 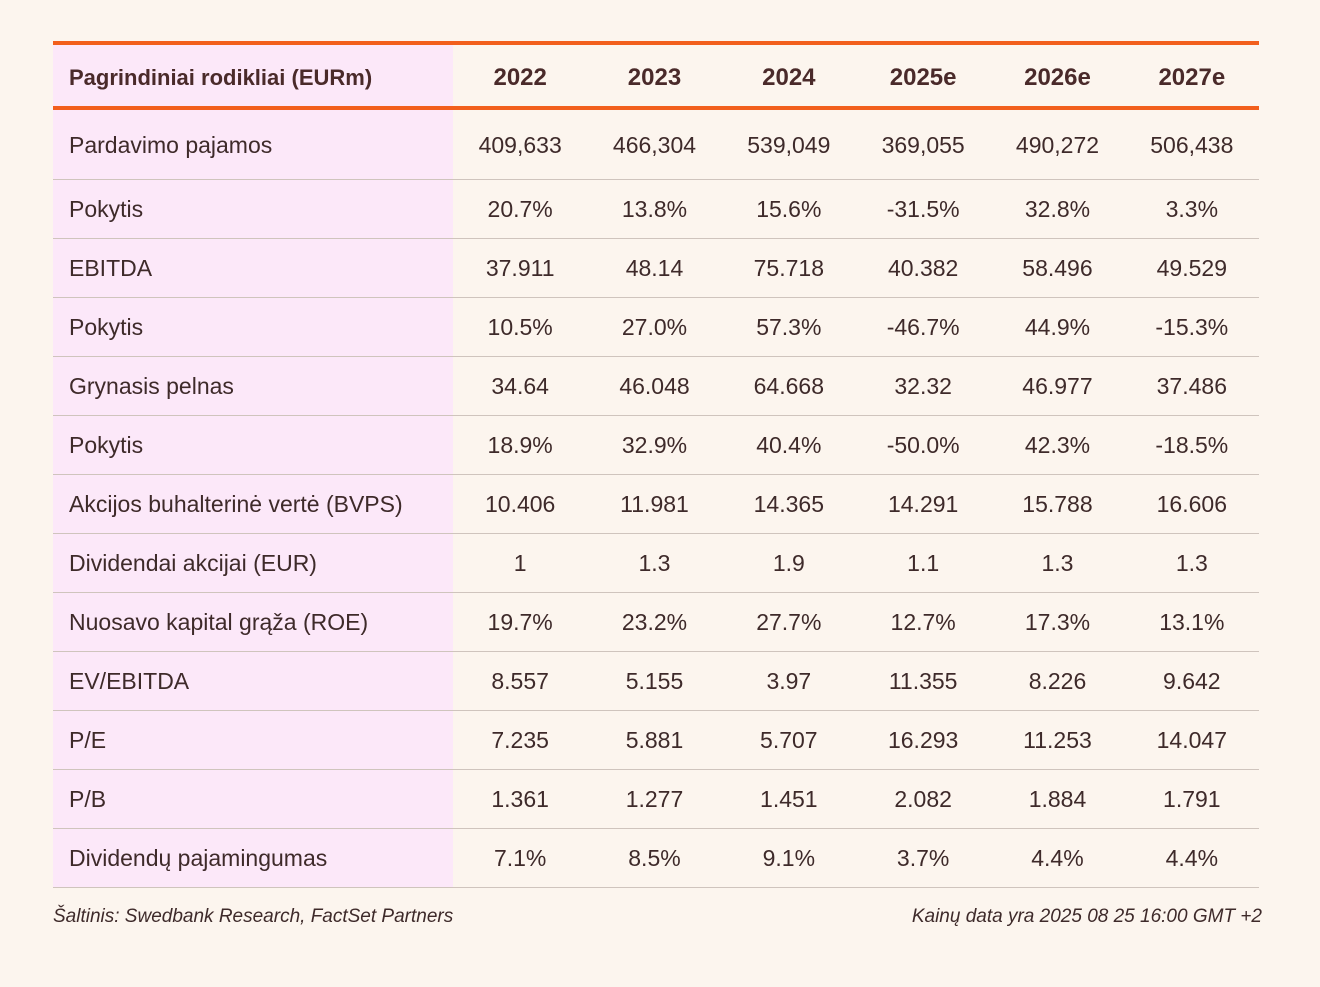 What do you see at coordinates (788, 622) in the screenshot?
I see `table-cell: 27.7%` at bounding box center [788, 622].